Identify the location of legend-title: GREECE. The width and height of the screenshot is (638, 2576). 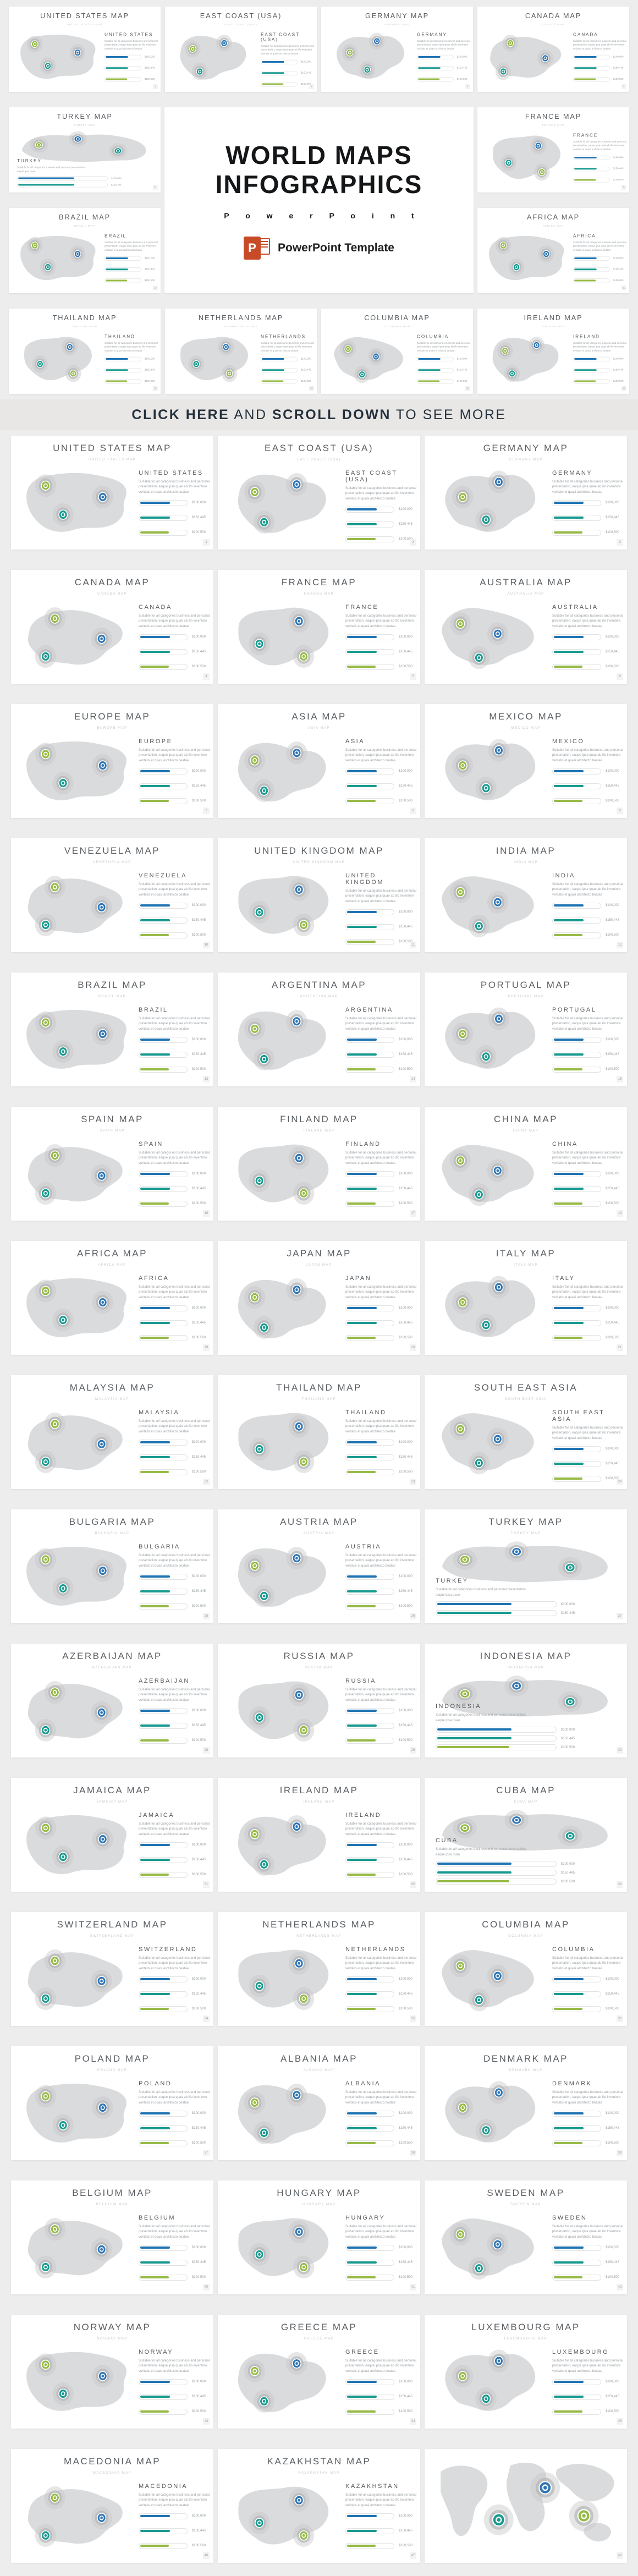
(363, 2352).